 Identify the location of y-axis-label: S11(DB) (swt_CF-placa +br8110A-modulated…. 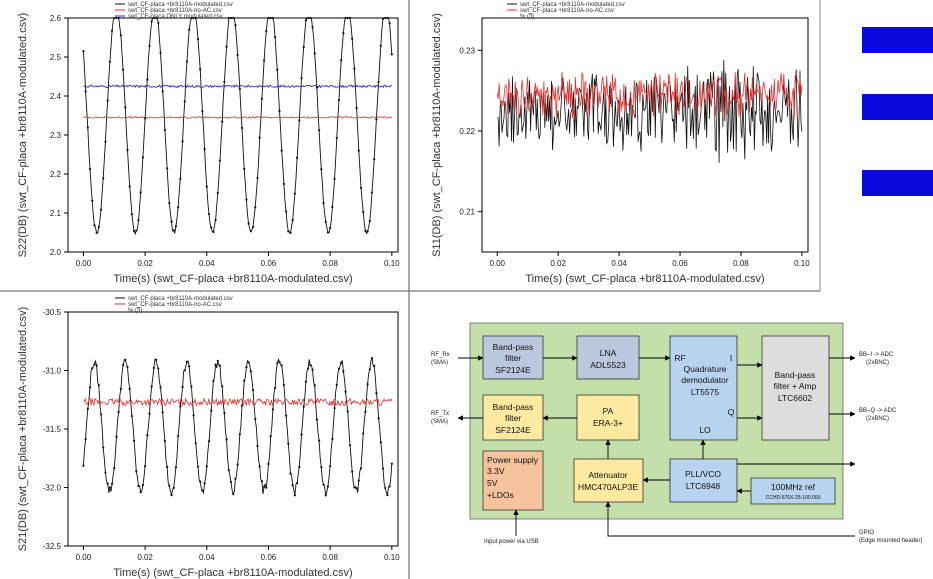
(437, 135).